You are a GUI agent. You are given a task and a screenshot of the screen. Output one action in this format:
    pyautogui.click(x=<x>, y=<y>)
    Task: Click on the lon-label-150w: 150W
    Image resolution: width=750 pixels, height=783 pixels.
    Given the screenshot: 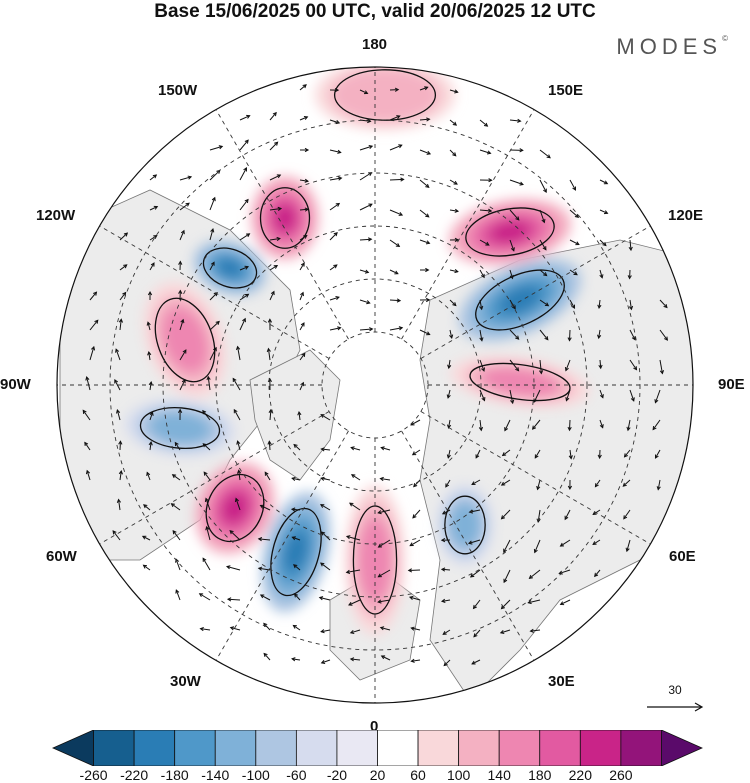 What is the action you would take?
    pyautogui.click(x=178, y=90)
    